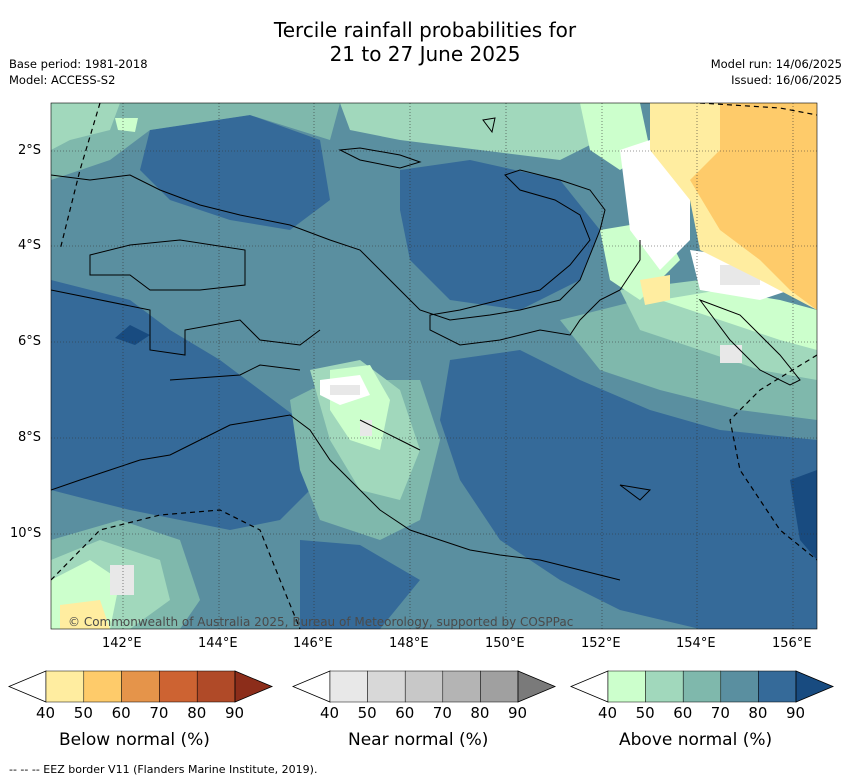 This screenshot has width=850, height=781. What do you see at coordinates (134, 740) in the screenshot?
I see `below-normal-title: Below normal (%)` at bounding box center [134, 740].